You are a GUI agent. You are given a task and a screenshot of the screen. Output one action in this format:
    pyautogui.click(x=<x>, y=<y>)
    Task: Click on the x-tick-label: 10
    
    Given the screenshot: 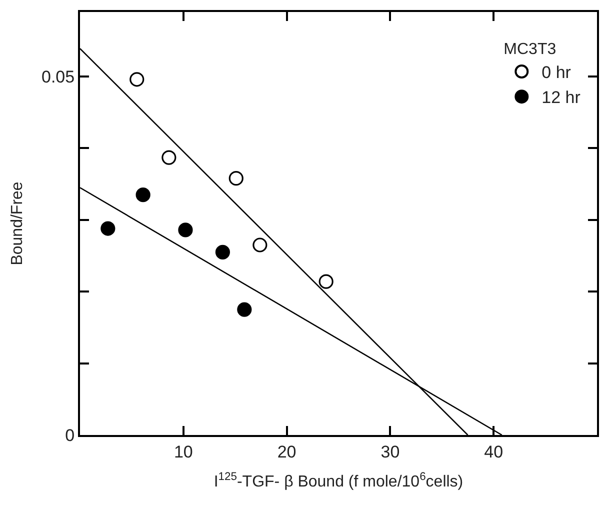 What is the action you would take?
    pyautogui.click(x=183, y=452)
    